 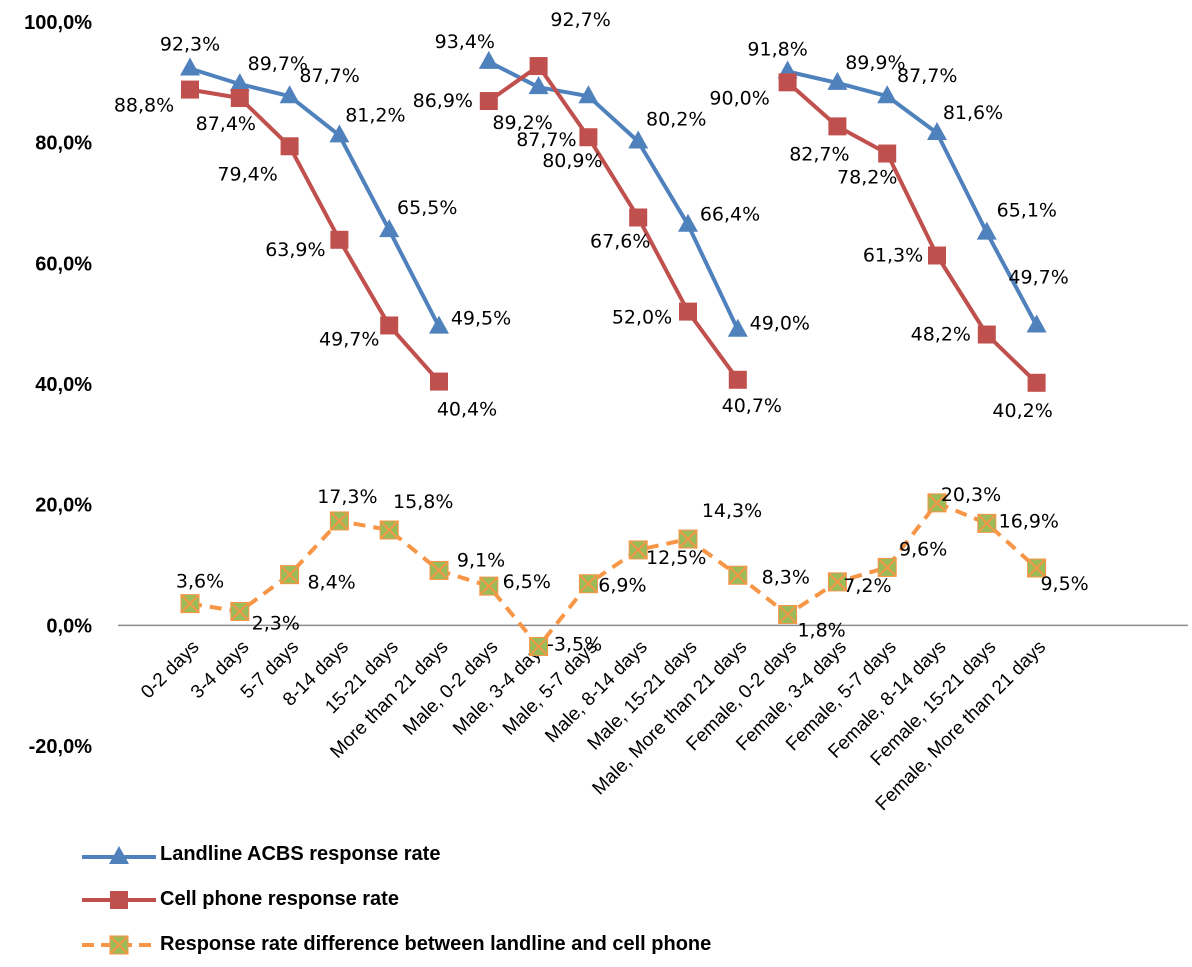 I want to click on data-label: 6,9%, so click(x=622, y=586).